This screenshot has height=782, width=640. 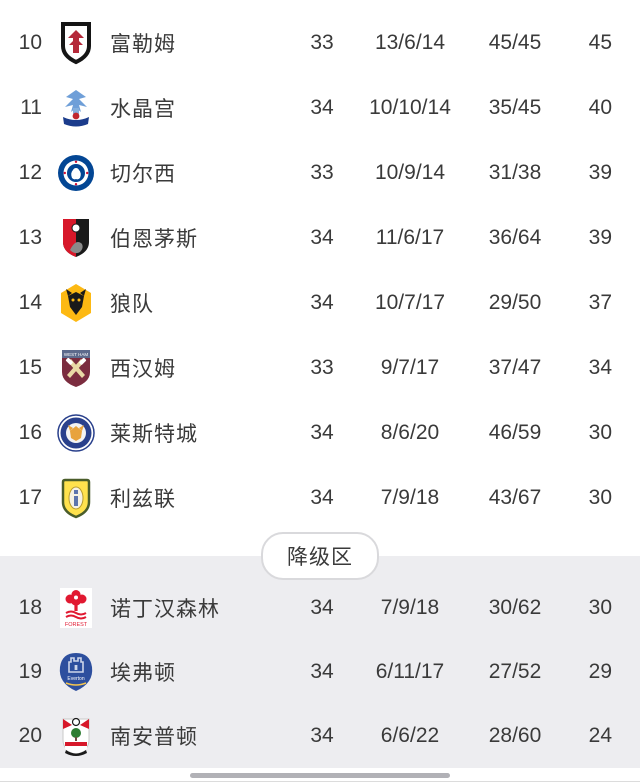 I want to click on points-cell: 34, so click(x=600, y=367).